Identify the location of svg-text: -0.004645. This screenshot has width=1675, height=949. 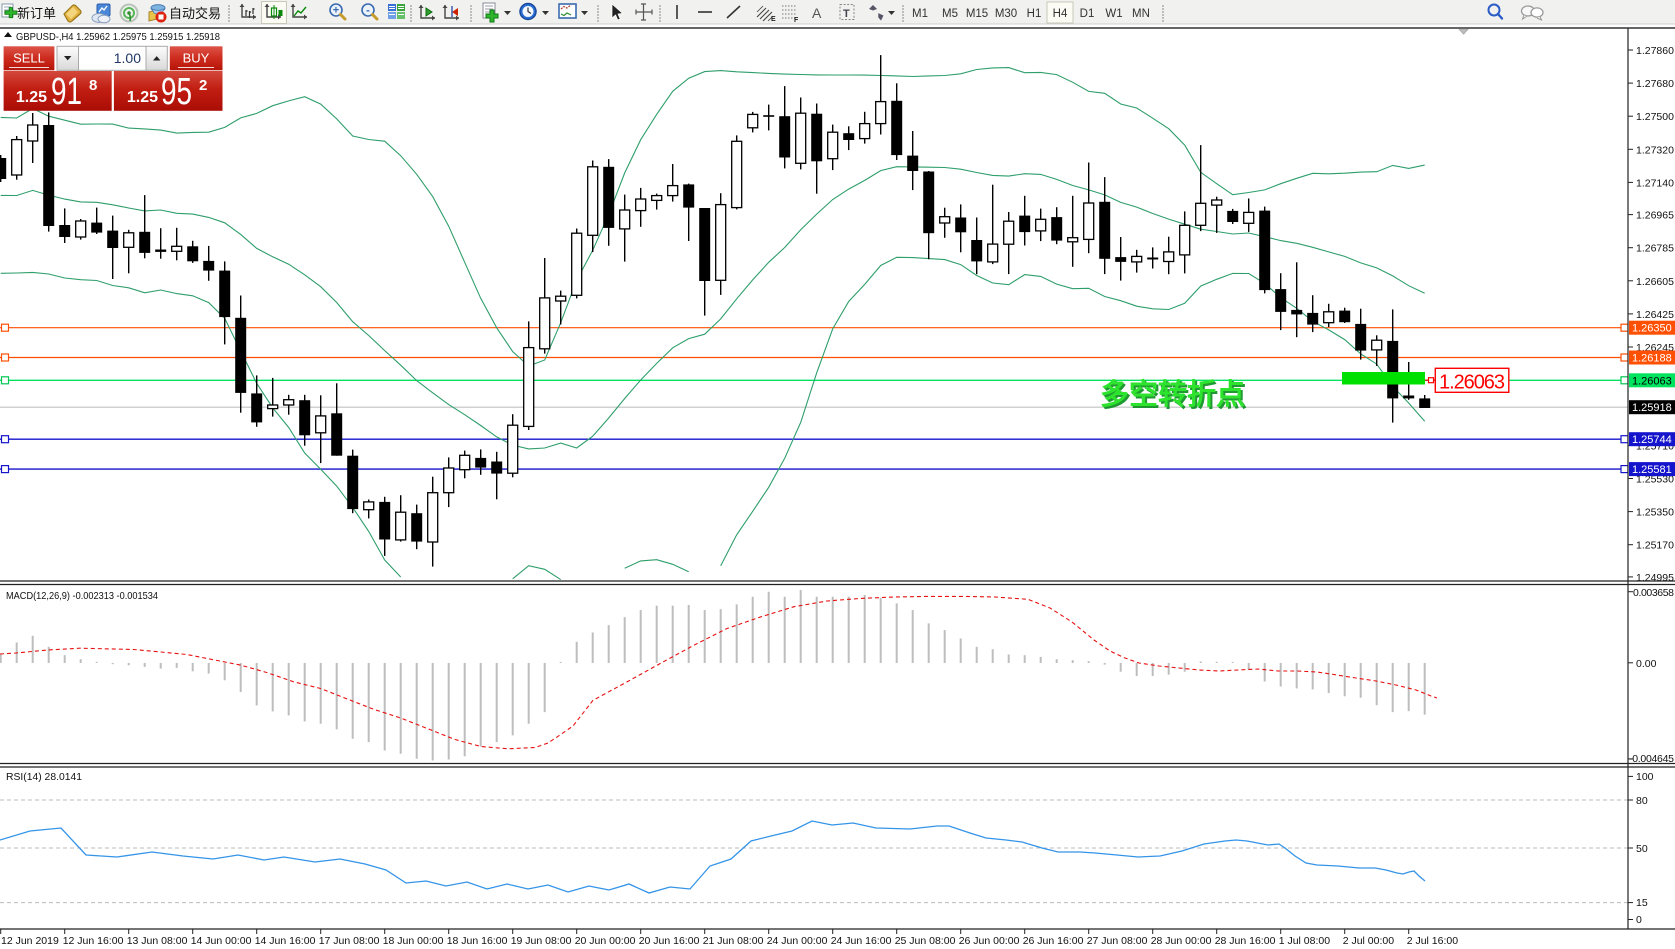
(1651, 759).